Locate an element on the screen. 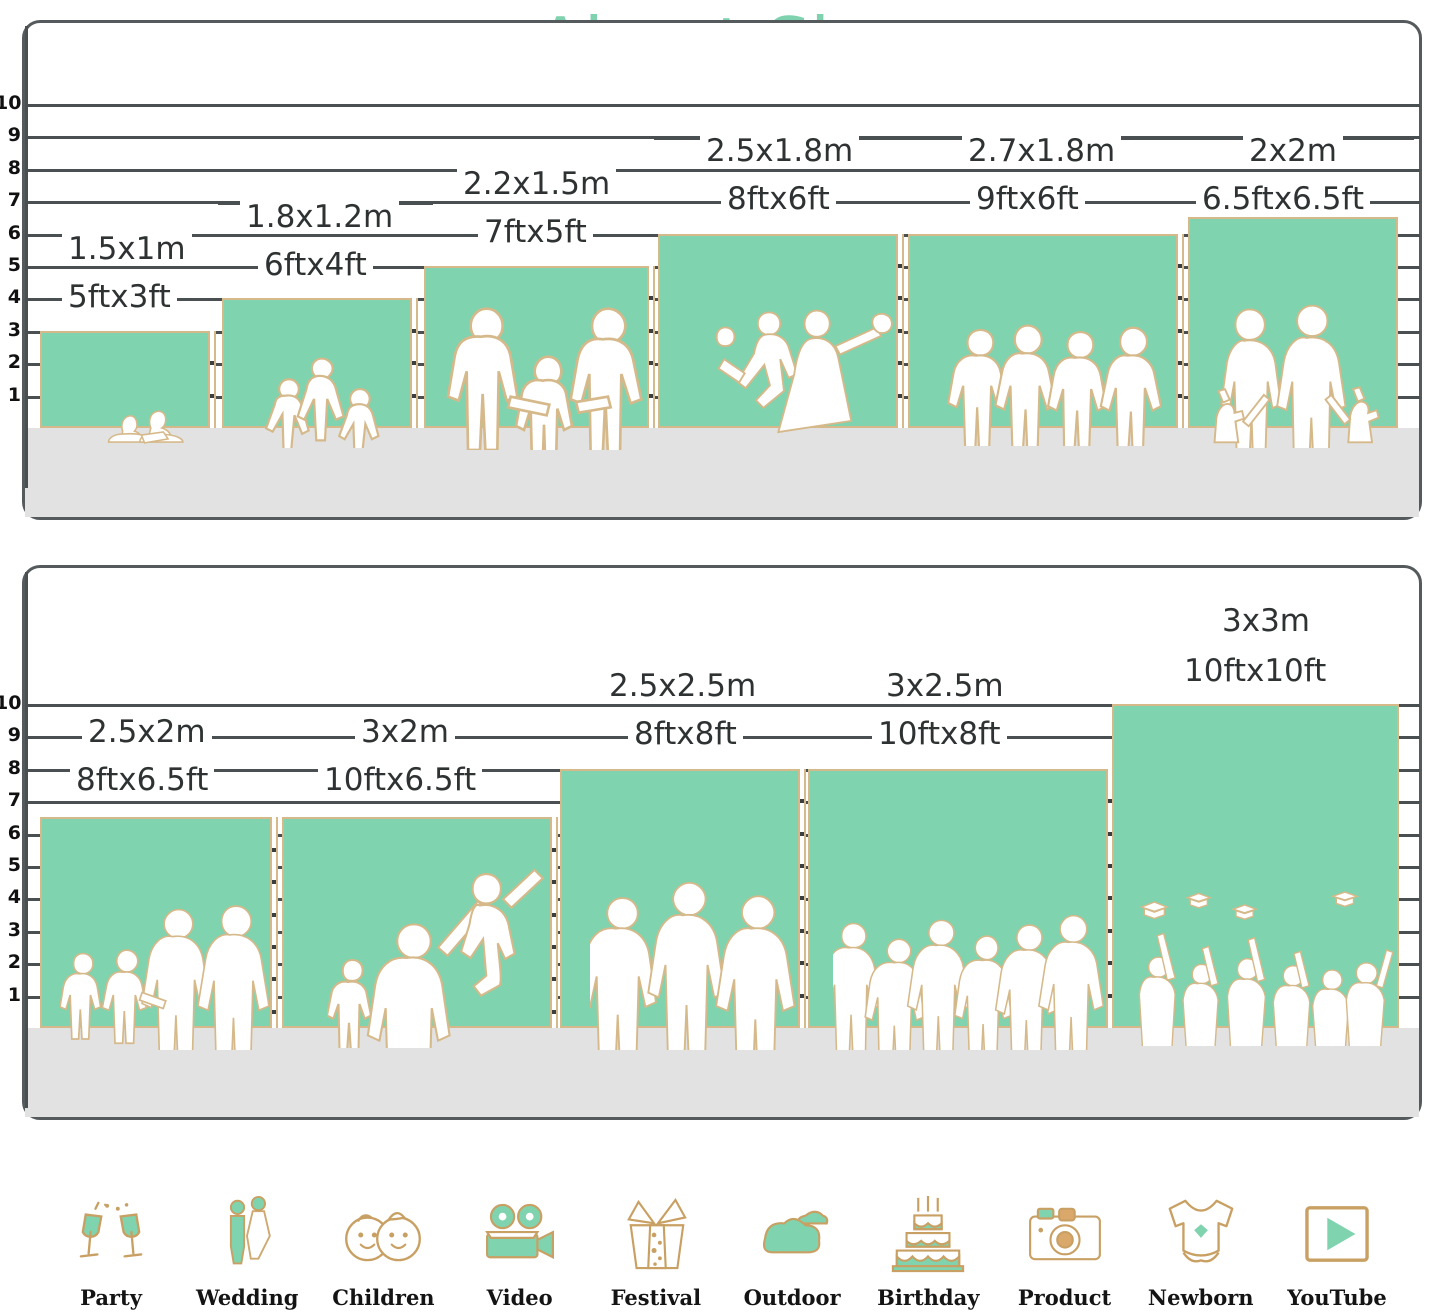 The height and width of the screenshot is (1314, 1445). use-case-children: Children is located at coordinates (383, 1249).